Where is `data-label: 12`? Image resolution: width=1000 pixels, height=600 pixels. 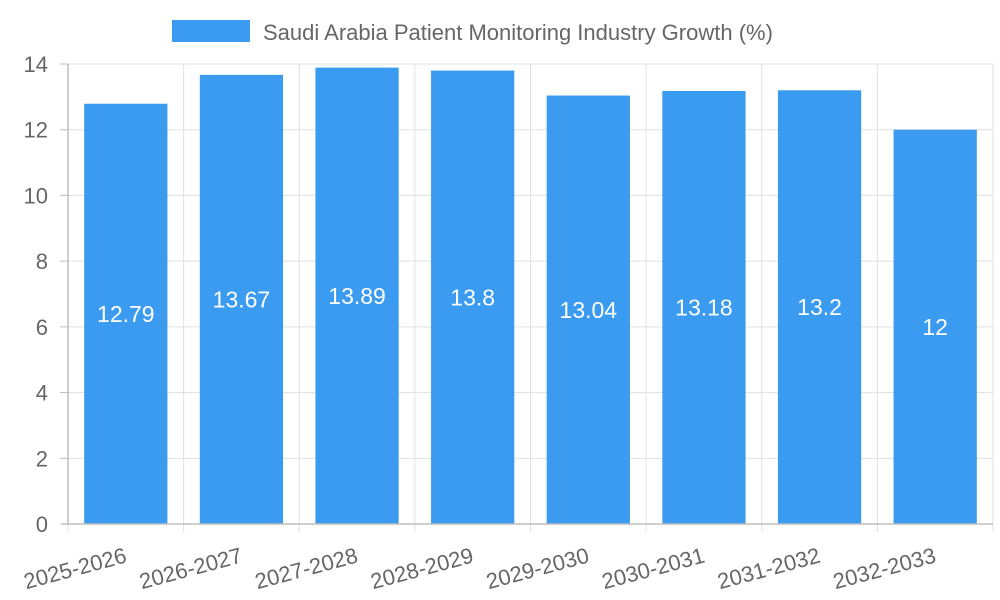 data-label: 12 is located at coordinates (935, 327).